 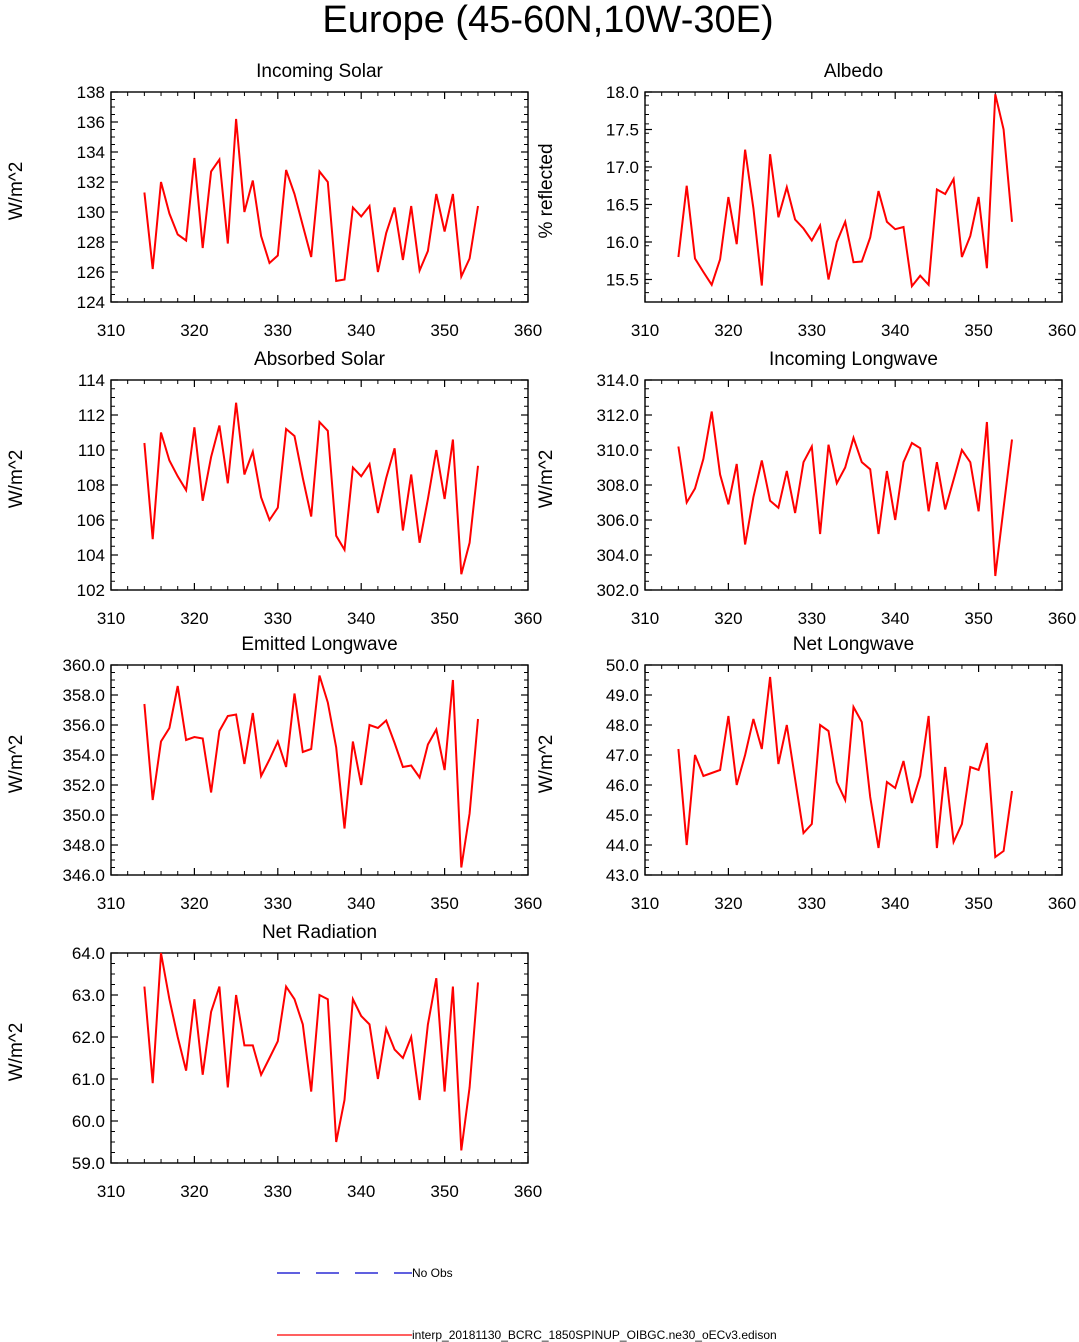 What do you see at coordinates (432, 1273) in the screenshot?
I see `legend-obs-label: No Obs` at bounding box center [432, 1273].